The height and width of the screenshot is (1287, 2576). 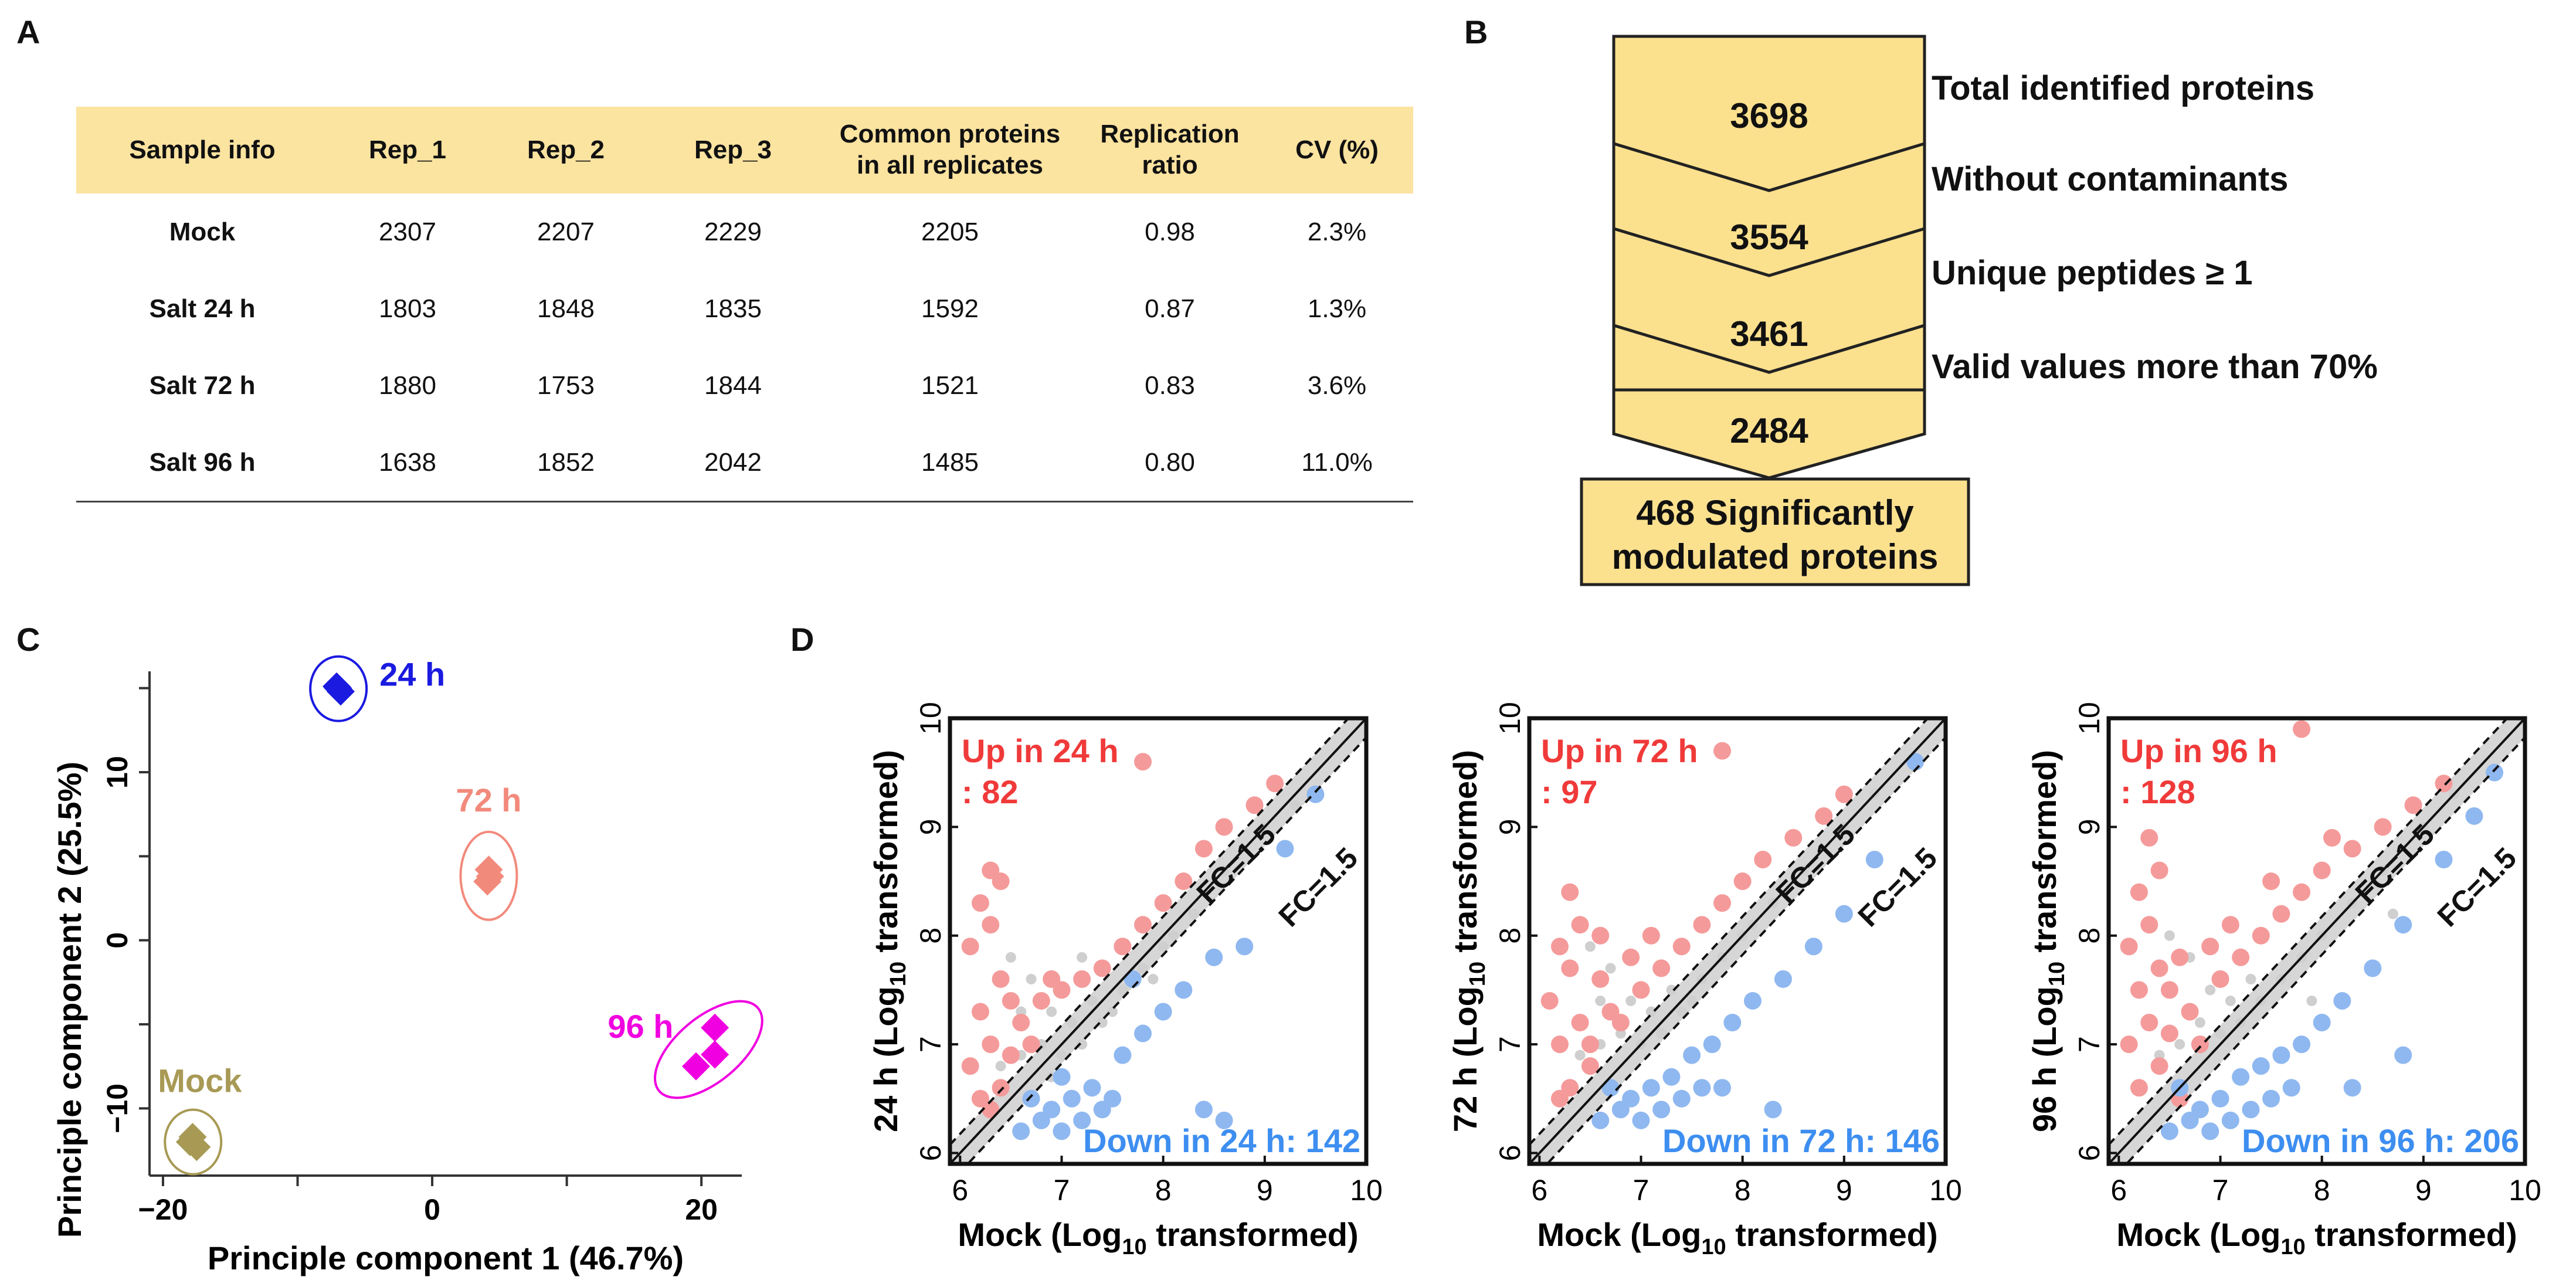 I want to click on scatter-xlabel-sub: 10, so click(x=1713, y=1247).